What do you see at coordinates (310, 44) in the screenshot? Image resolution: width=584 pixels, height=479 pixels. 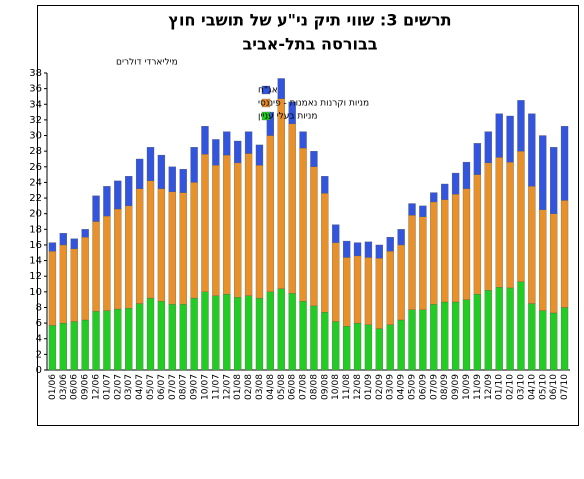 I see `chart-subtitle: בבורסה בתל-אביב` at bounding box center [310, 44].